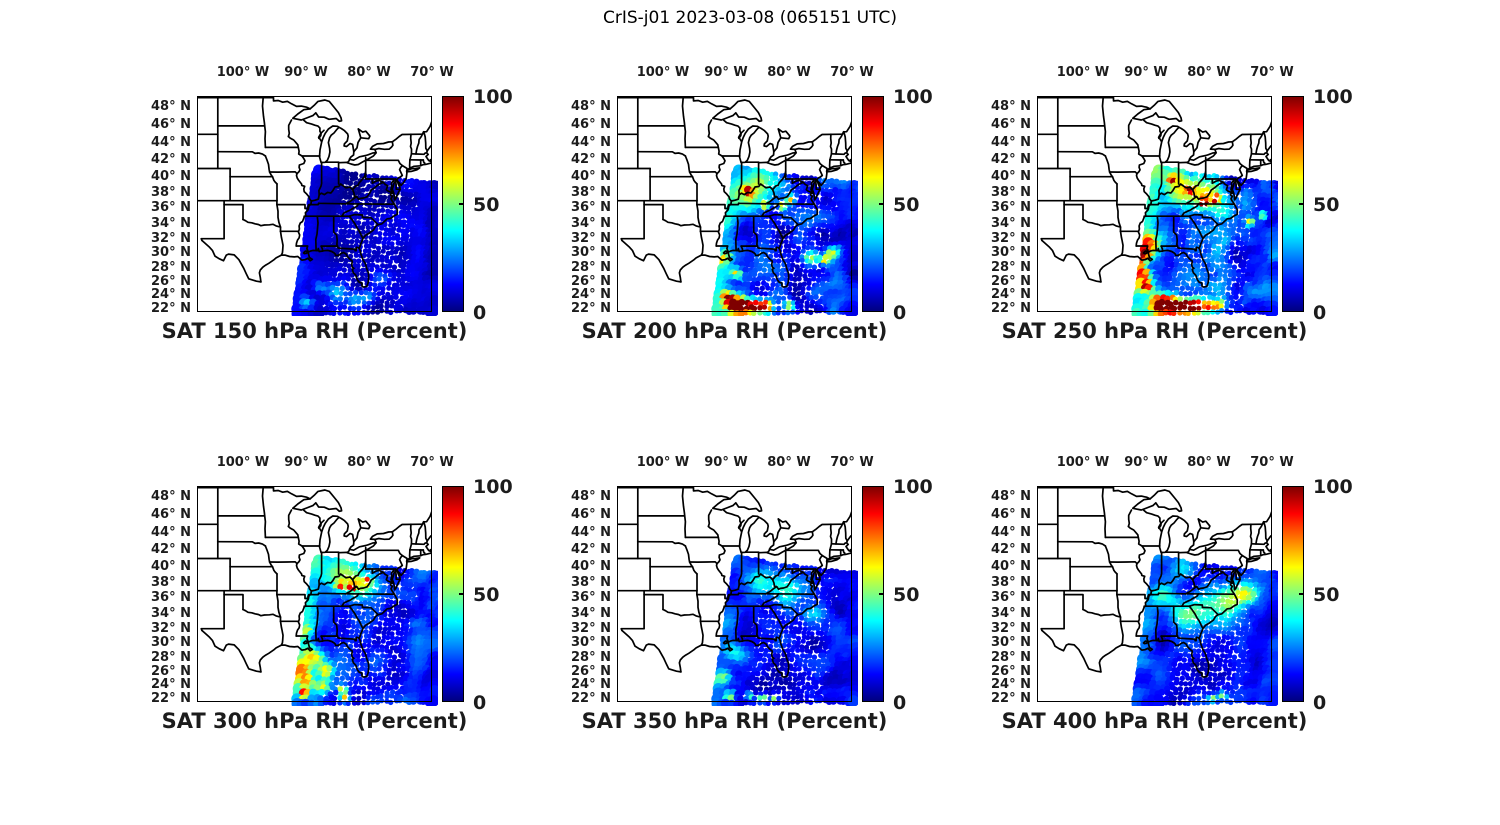 The width and height of the screenshot is (1500, 825). What do you see at coordinates (1301, 594) in the screenshot?
I see `colorbar-mid-tick` at bounding box center [1301, 594].